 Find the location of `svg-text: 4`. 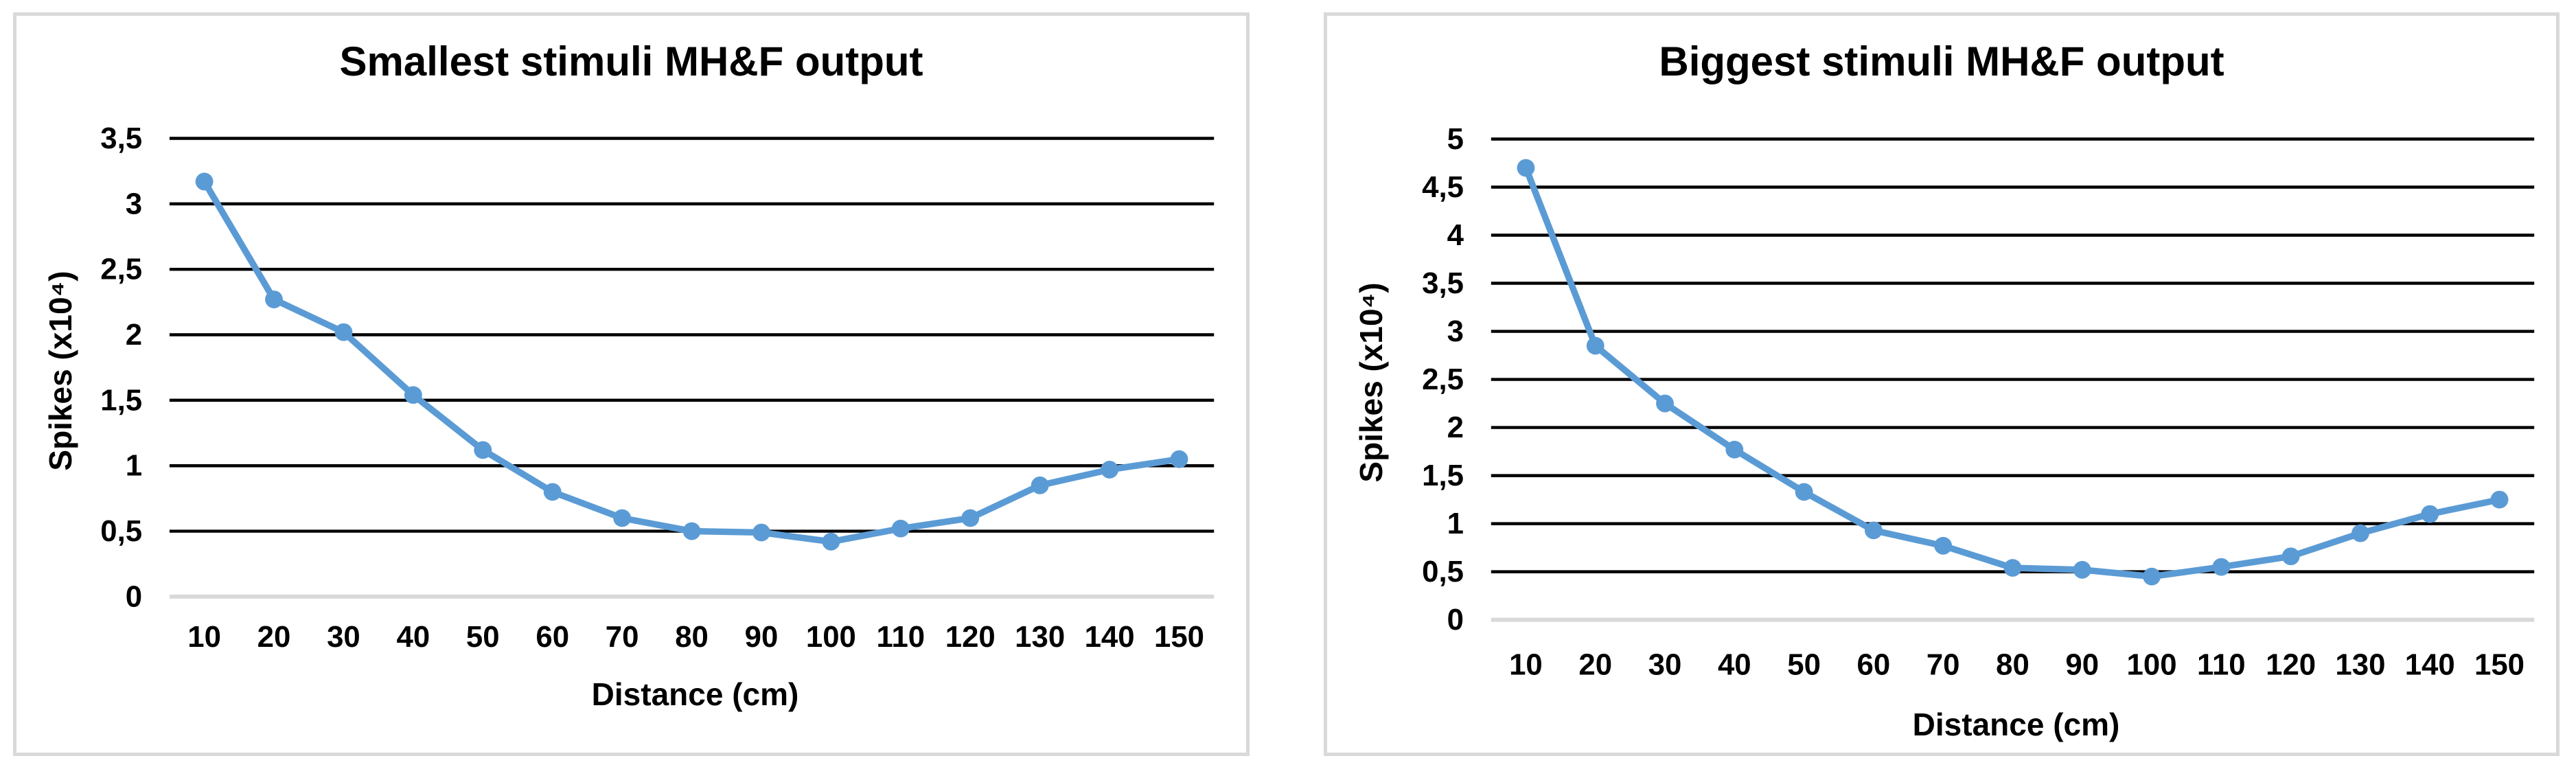

svg-text: 4 is located at coordinates (1455, 235).